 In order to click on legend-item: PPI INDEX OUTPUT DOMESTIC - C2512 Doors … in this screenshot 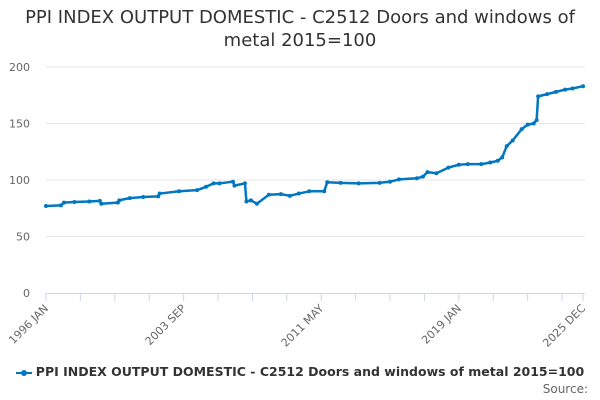, I will do `click(300, 371)`.